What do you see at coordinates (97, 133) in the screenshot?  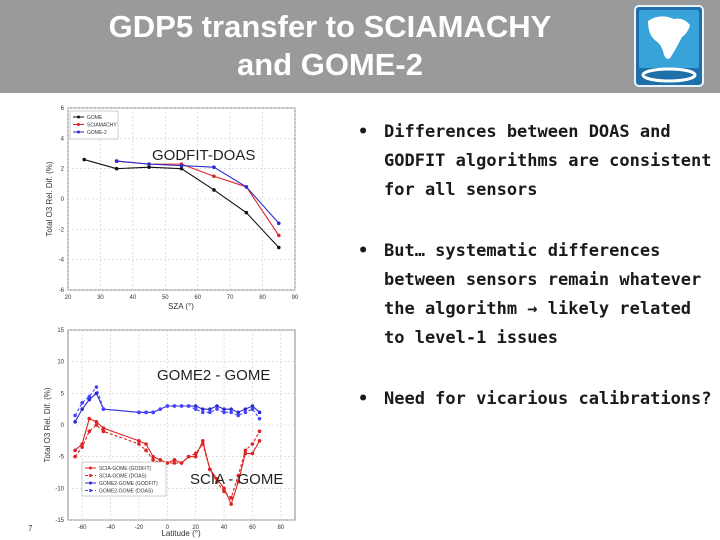 I see `legend-label: GOME-2` at bounding box center [97, 133].